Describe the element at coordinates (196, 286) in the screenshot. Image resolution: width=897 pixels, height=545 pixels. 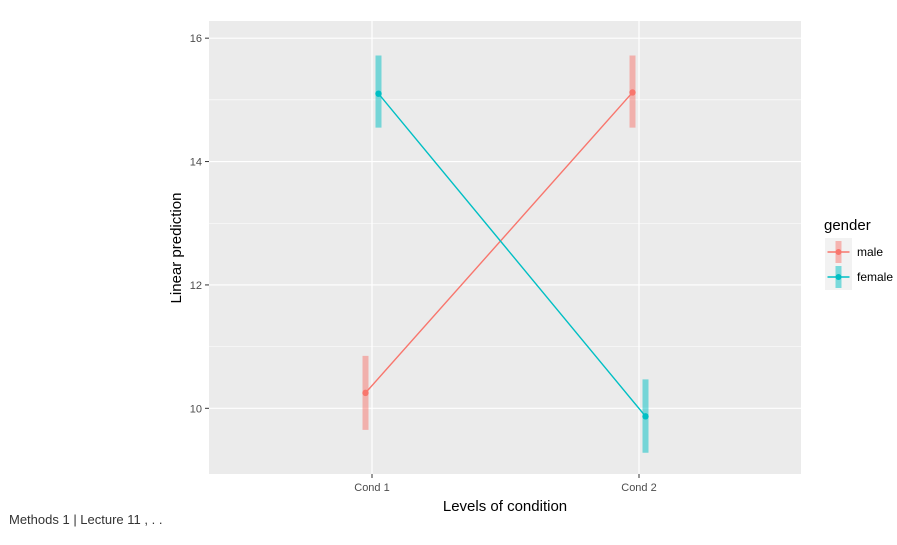
I see `y-tick-label: 12` at that location.